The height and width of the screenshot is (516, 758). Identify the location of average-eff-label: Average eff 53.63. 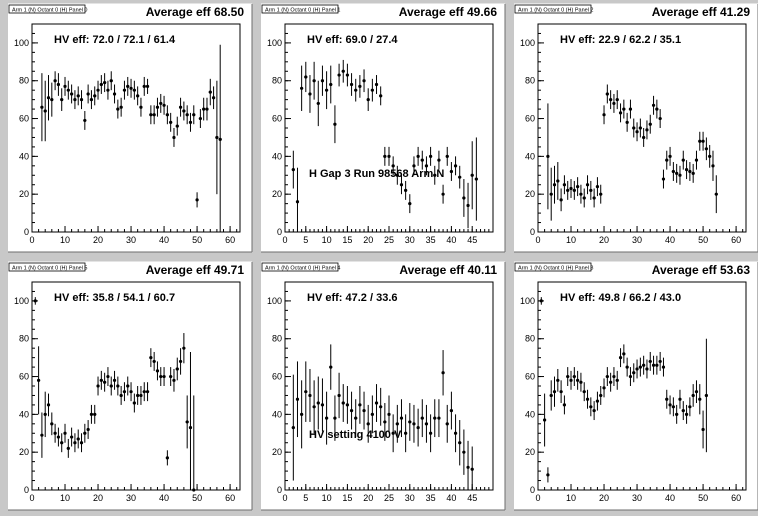
(701, 270).